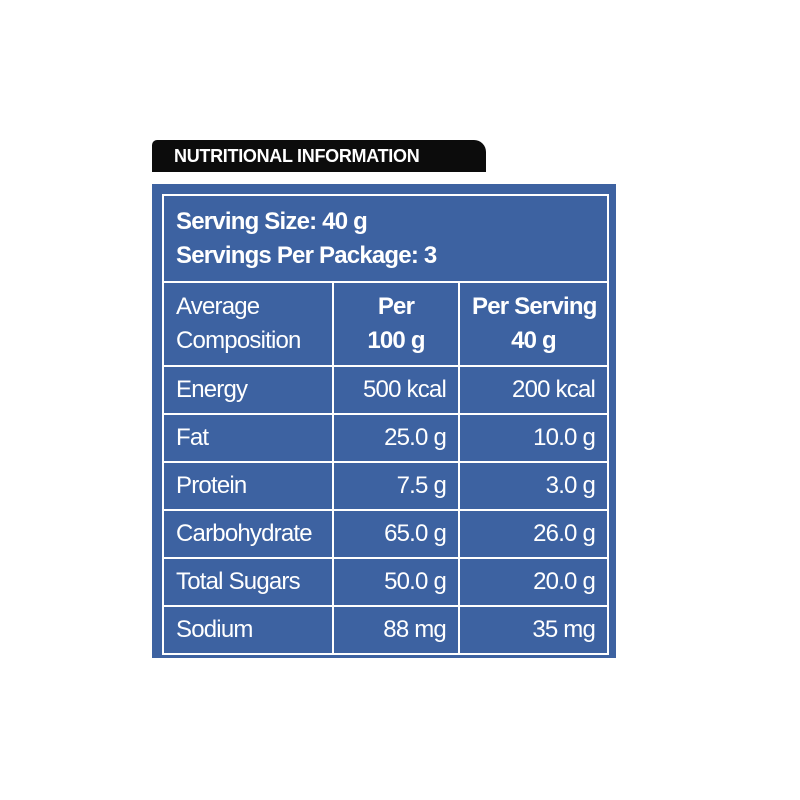 This screenshot has width=800, height=800. What do you see at coordinates (533, 534) in the screenshot?
I see `value-per-serving: 26.0 g` at bounding box center [533, 534].